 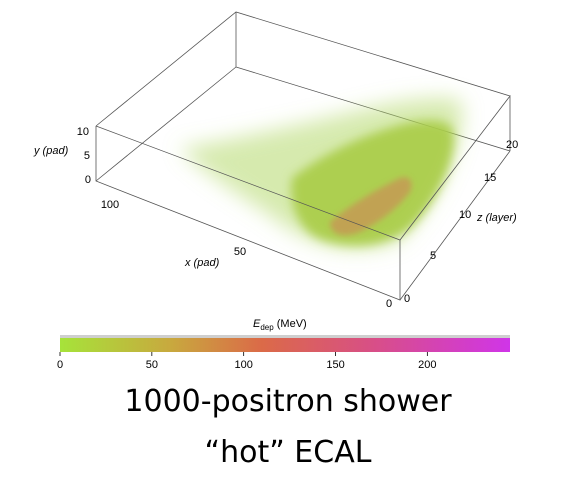 I want to click on z-tick-15: 15, so click(x=490, y=178).